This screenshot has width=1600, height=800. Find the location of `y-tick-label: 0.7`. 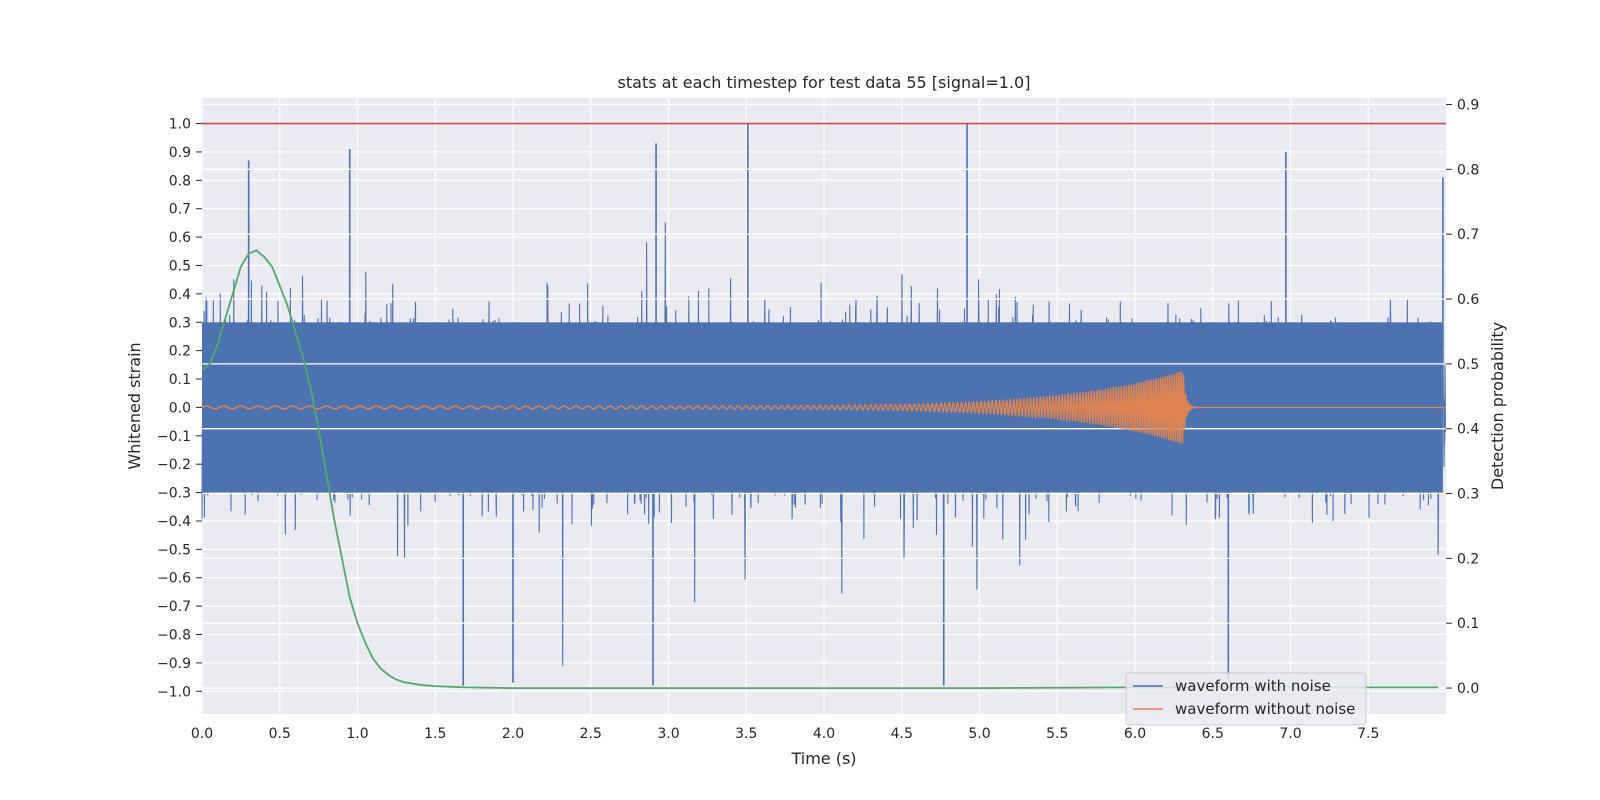

y-tick-label: 0.7 is located at coordinates (180, 210).